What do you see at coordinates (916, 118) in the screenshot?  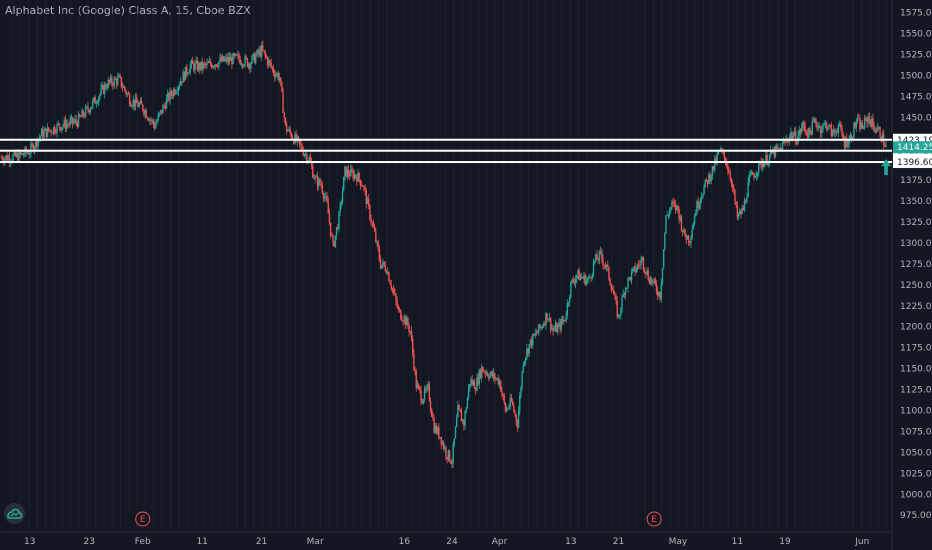 I see `y-tick-label: 1450.00` at bounding box center [916, 118].